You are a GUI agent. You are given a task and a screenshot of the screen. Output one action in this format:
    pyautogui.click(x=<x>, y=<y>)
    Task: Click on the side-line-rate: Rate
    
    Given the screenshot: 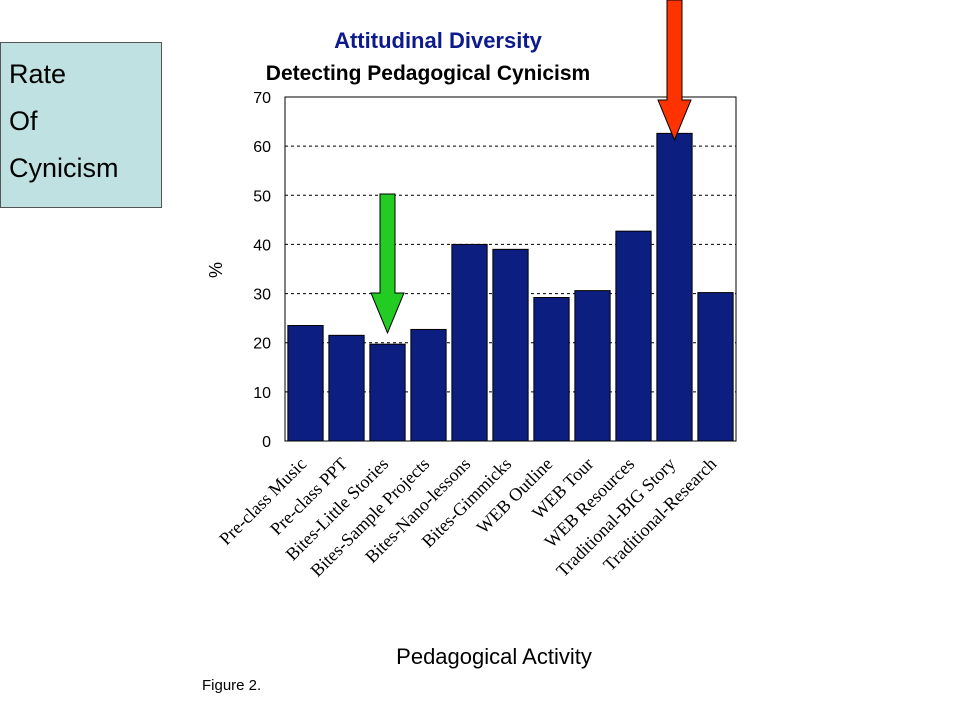 What is the action you would take?
    pyautogui.click(x=38, y=74)
    